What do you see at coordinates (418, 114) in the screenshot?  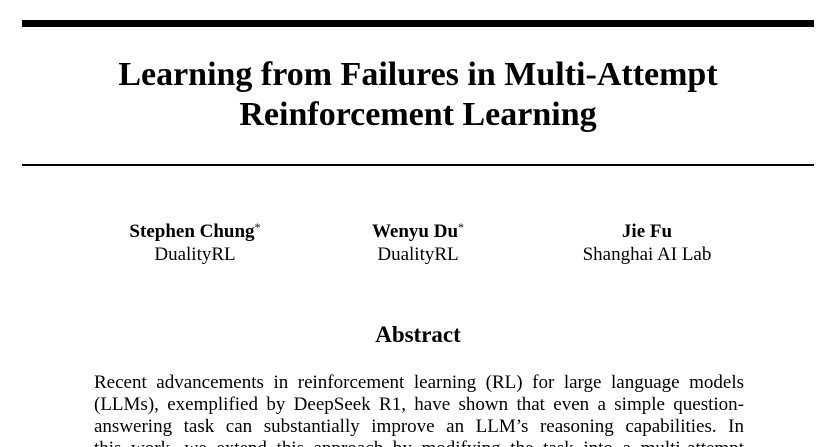 I see `paper-title-line-2: Reinforcement Learning` at bounding box center [418, 114].